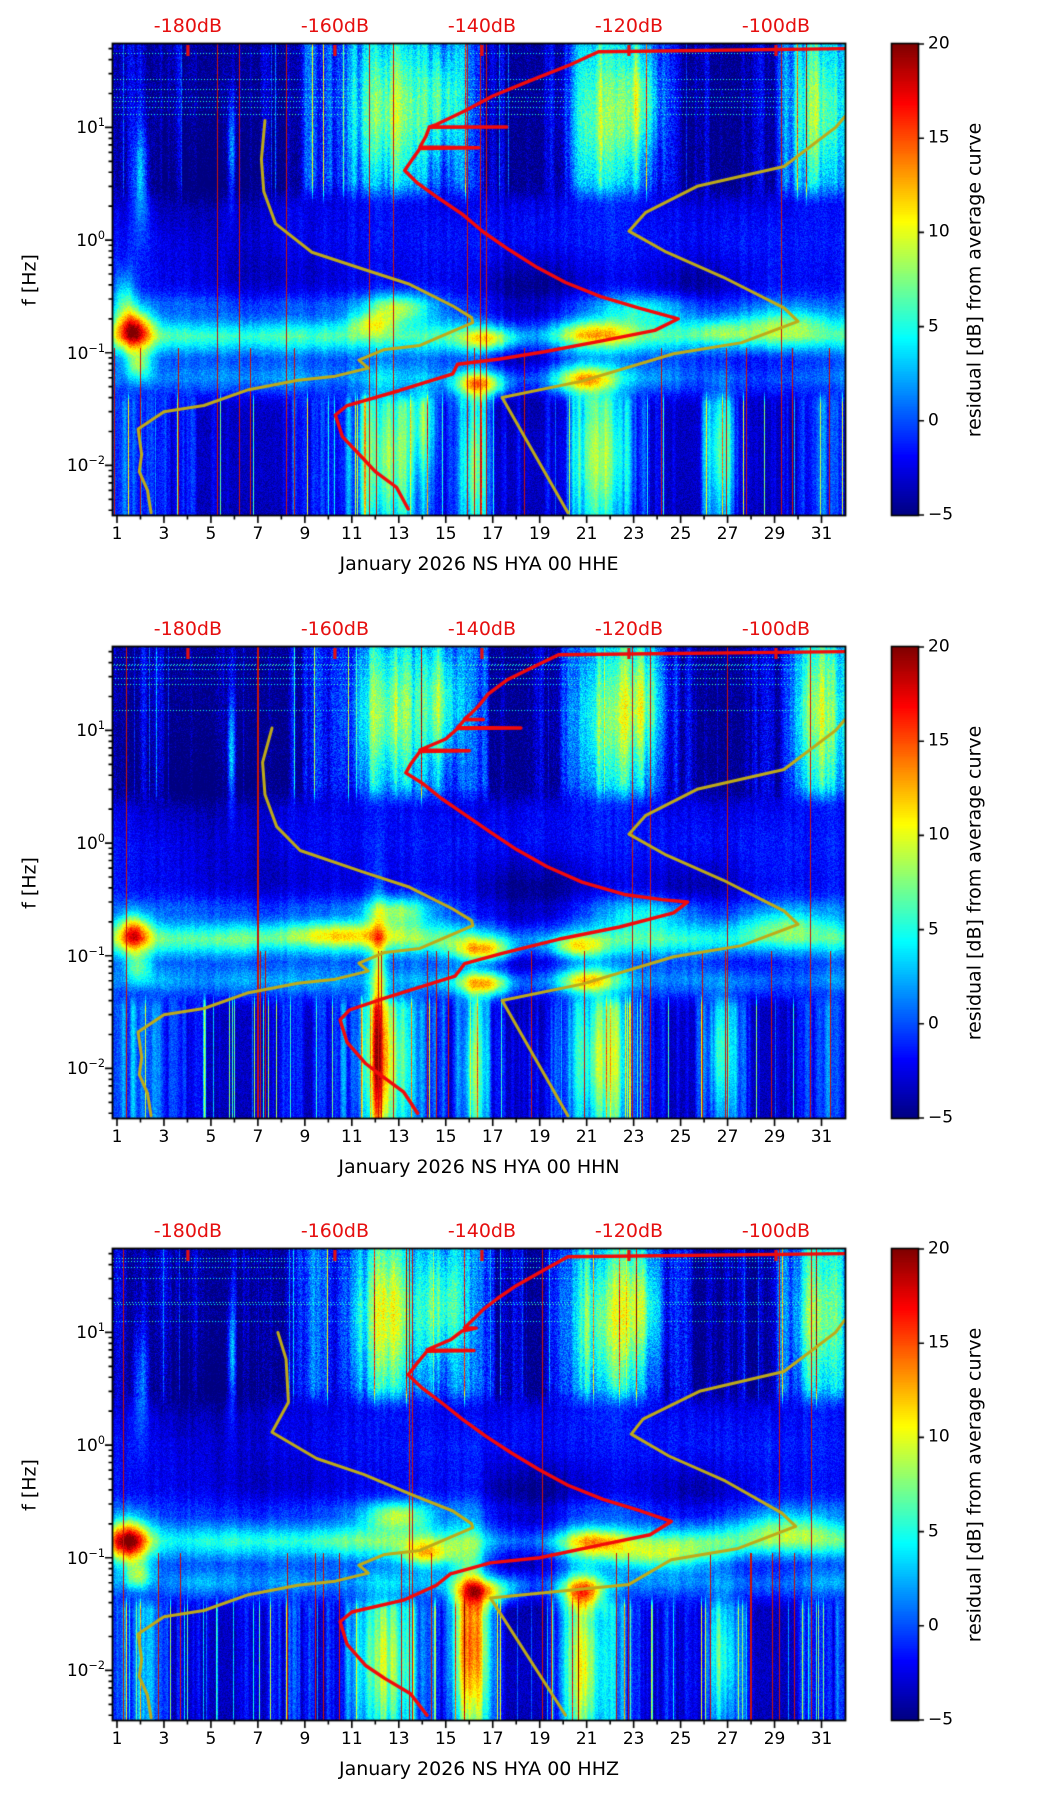 Image resolution: width=1052 pixels, height=1806 pixels. I want to click on x-axis-title: January 2026 NS HYA 00 HHZ, so click(479, 1769).